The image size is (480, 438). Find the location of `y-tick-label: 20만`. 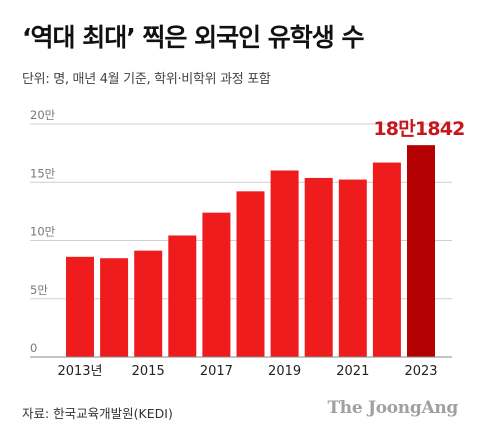

y-tick-label: 20만 is located at coordinates (43, 115).